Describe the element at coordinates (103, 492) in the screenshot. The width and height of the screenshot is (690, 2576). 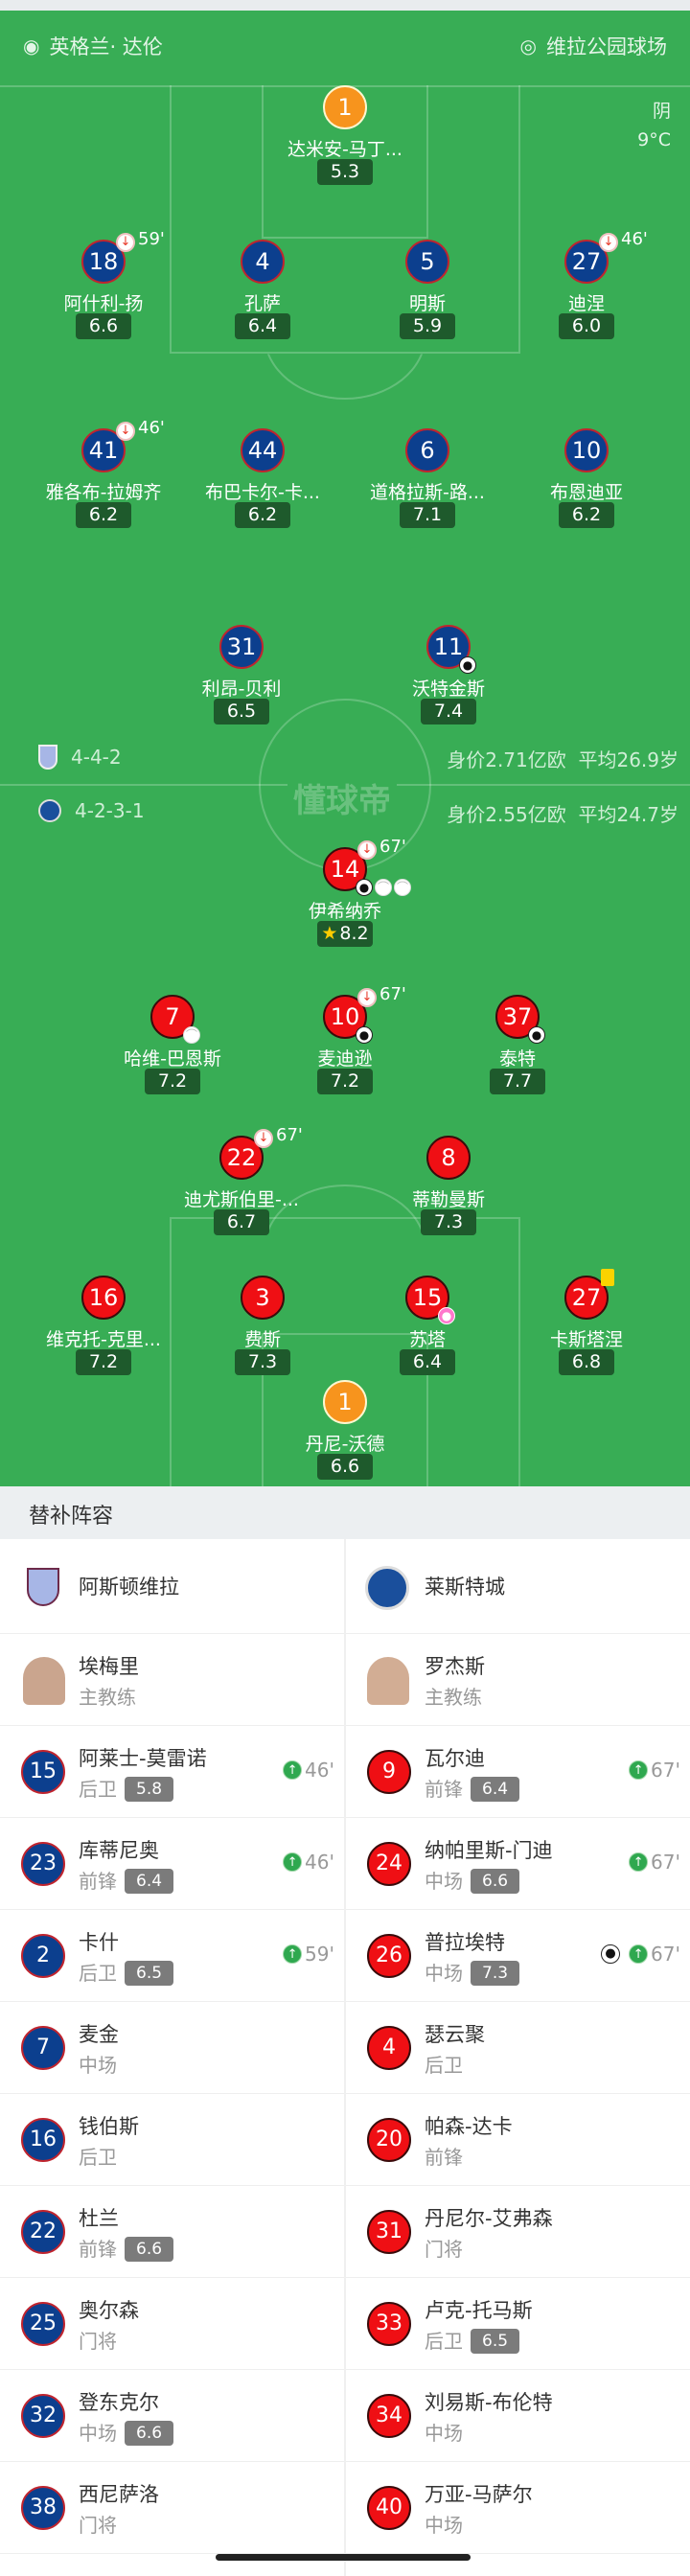
I see `player-name: 雅各布-拉姆齐` at that location.